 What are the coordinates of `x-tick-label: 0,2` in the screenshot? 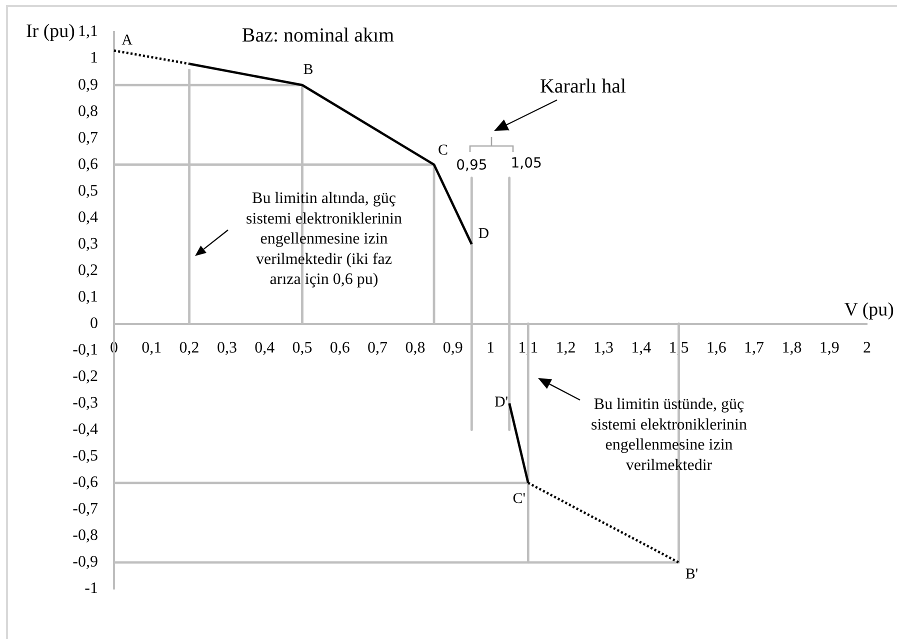 It's located at (189, 348).